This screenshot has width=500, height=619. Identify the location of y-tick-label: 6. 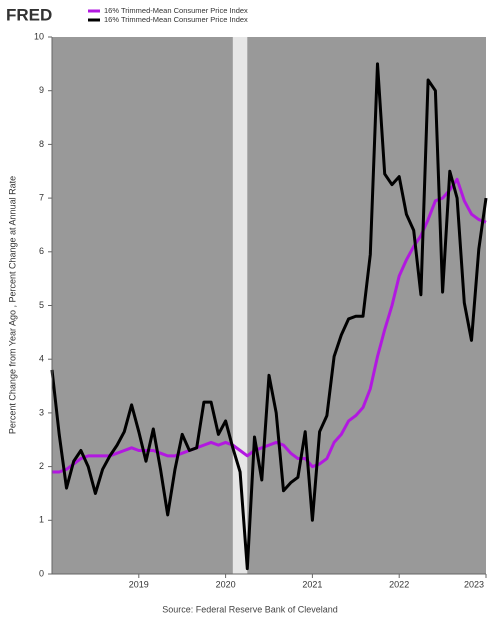
(41, 251).